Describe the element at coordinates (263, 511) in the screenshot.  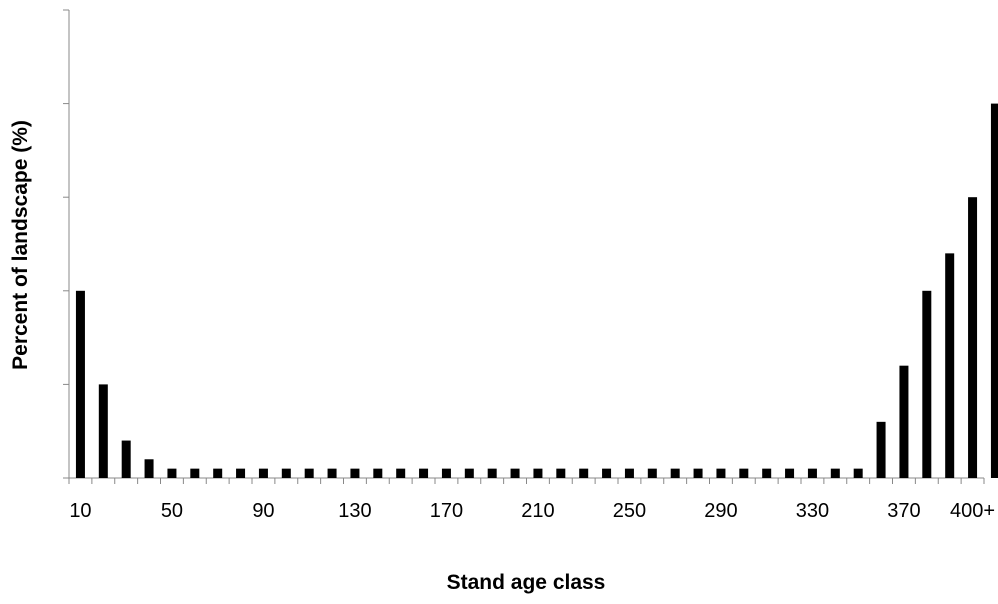
I see `x-tick-label: 90` at that location.